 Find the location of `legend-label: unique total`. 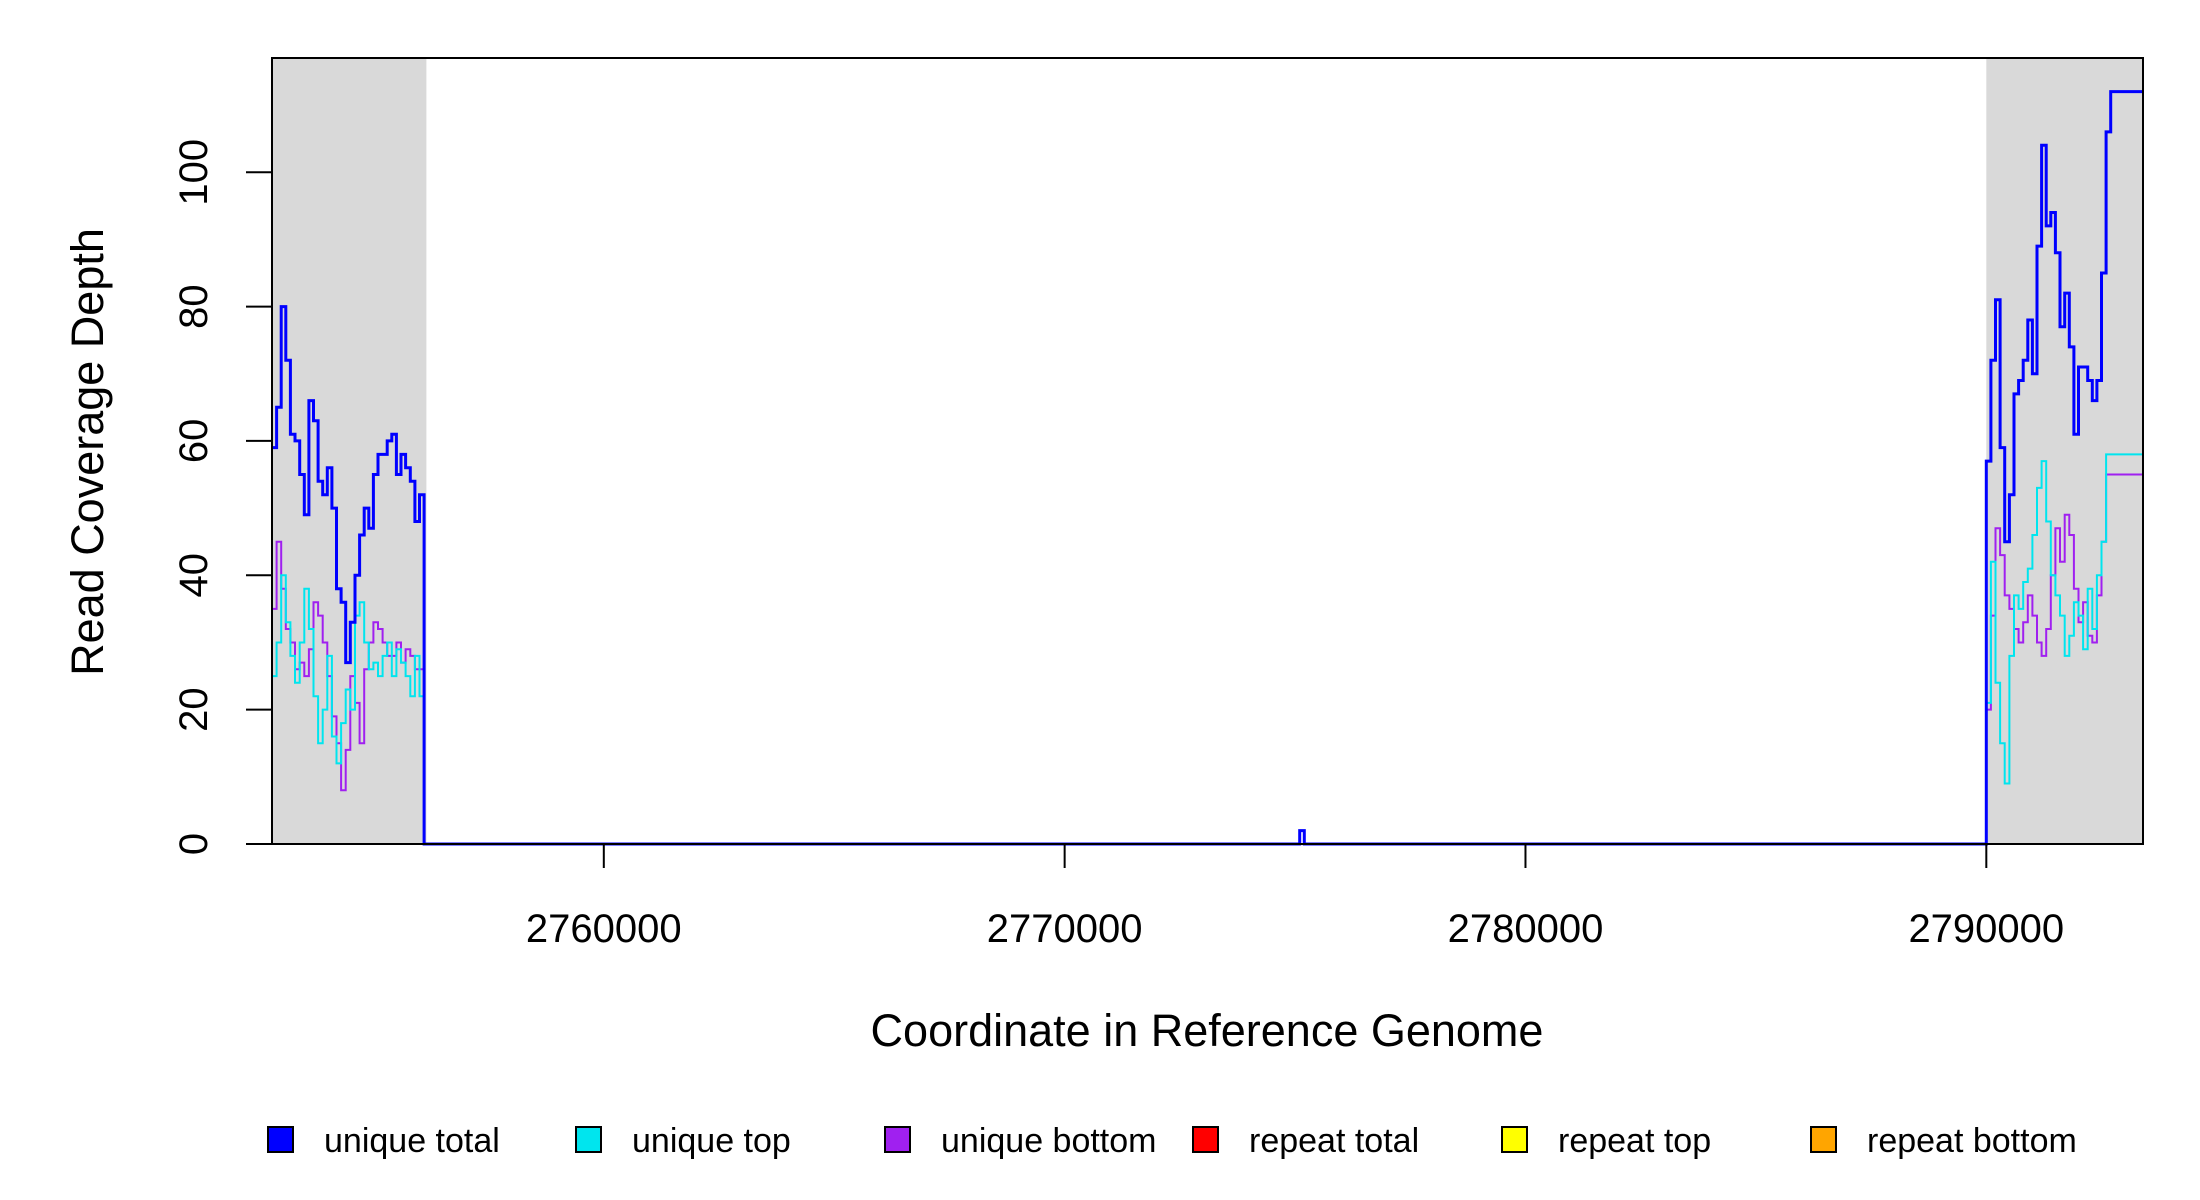

legend-label: unique total is located at coordinates (412, 1141).